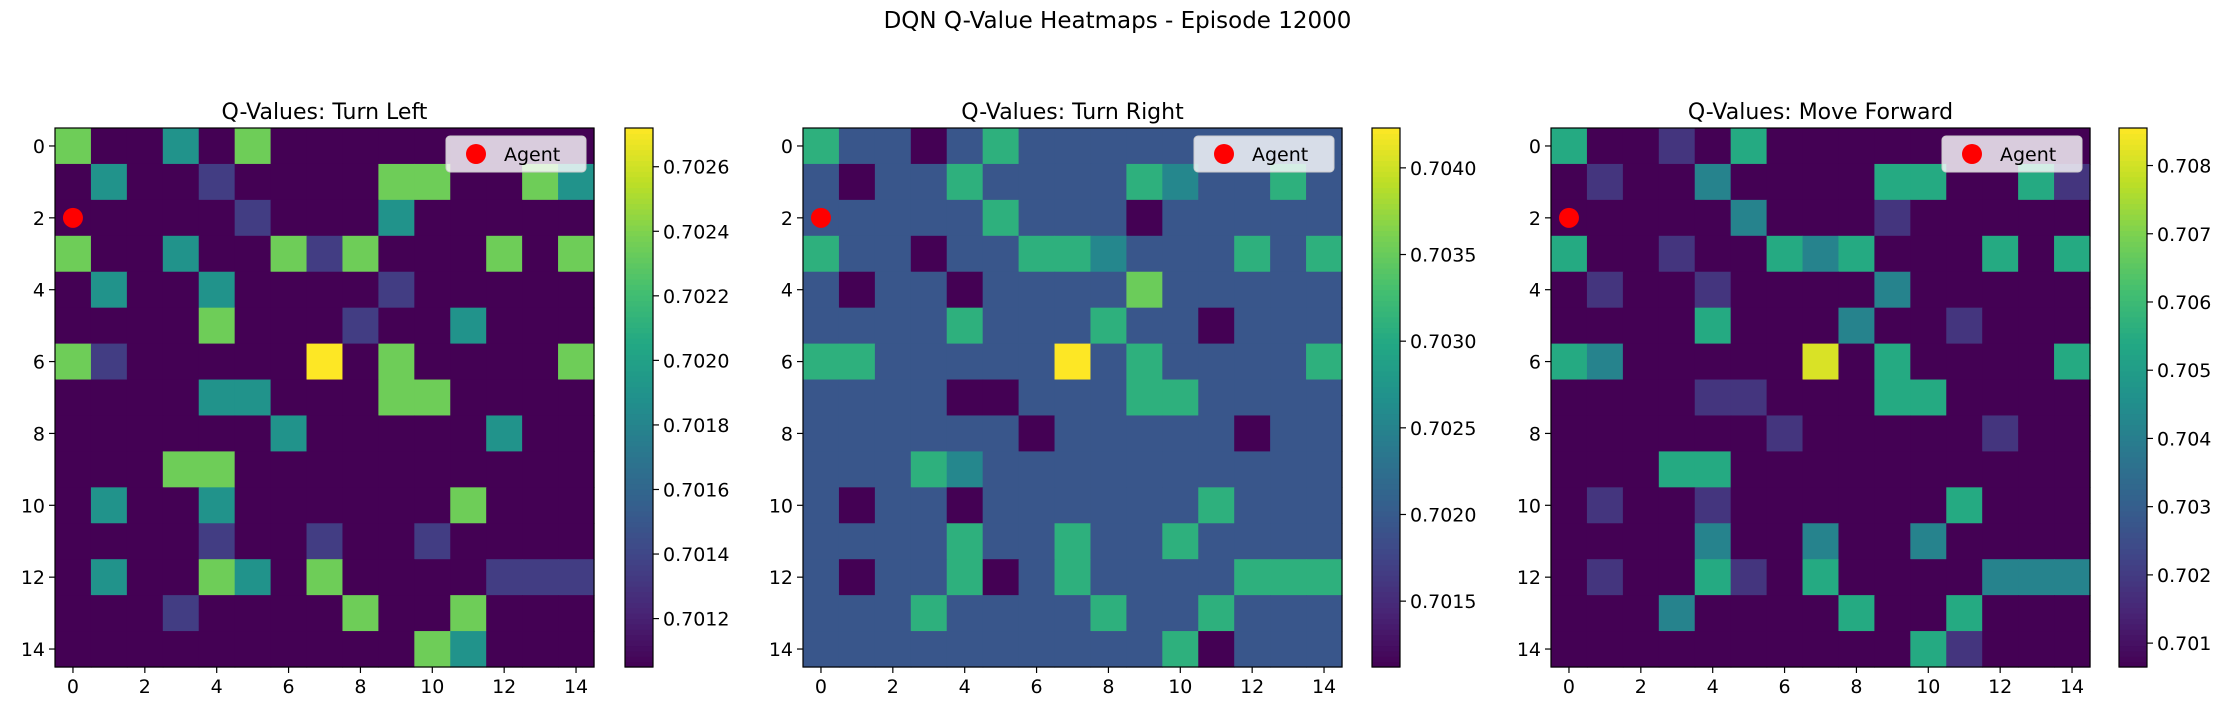 The image size is (2235, 718). Describe the element at coordinates (787, 291) in the screenshot. I see `y-tick-label: 4` at that location.